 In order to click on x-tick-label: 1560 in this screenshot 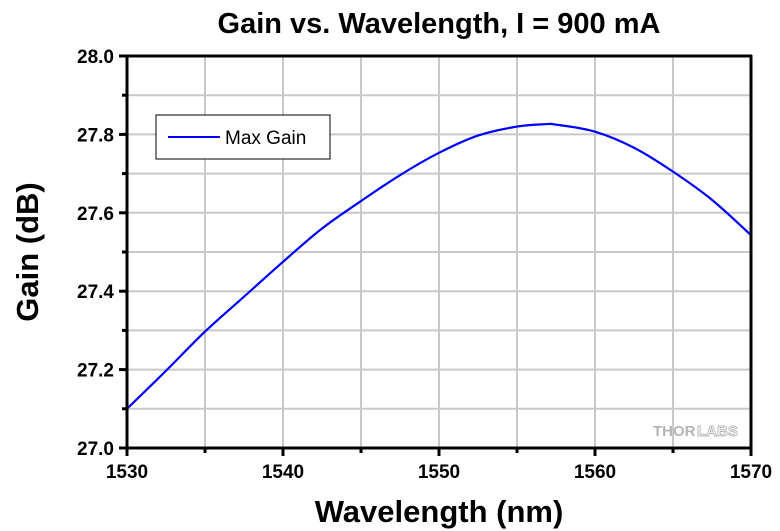, I will do `click(595, 472)`.